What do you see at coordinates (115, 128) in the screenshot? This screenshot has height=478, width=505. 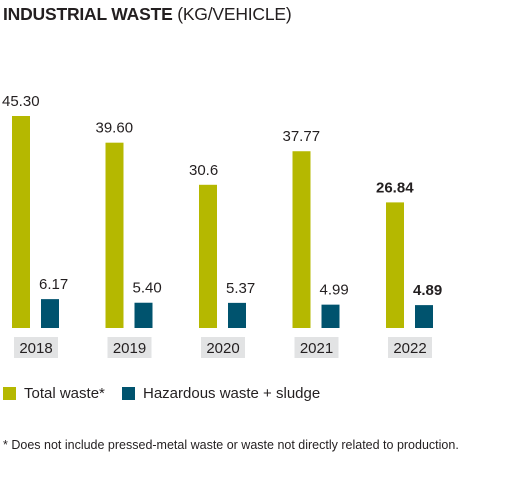 I see `value-label-total-2019: 39.60` at bounding box center [115, 128].